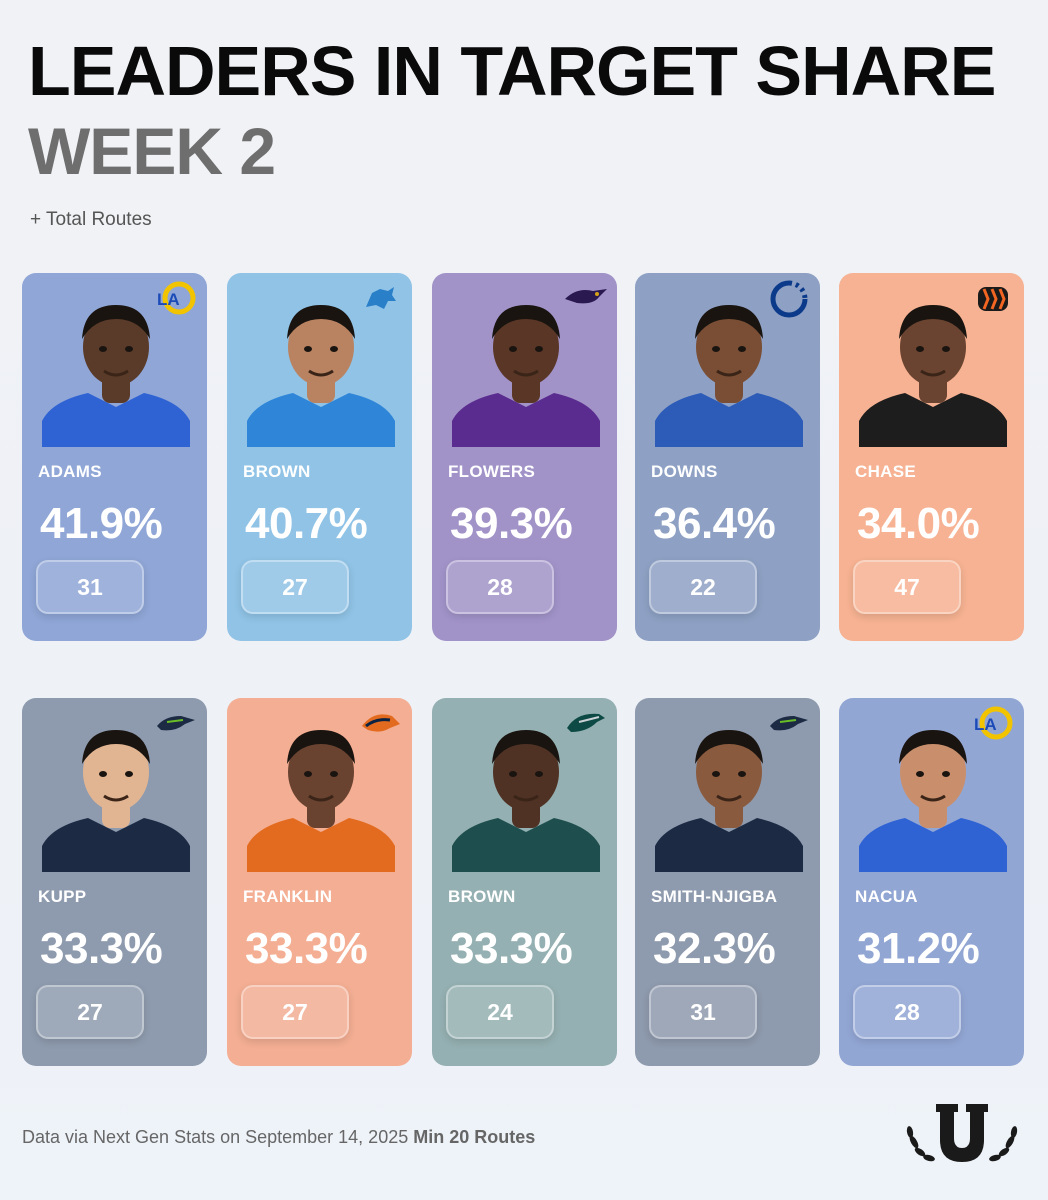  I want to click on target-share-value: 32.3%, so click(714, 948).